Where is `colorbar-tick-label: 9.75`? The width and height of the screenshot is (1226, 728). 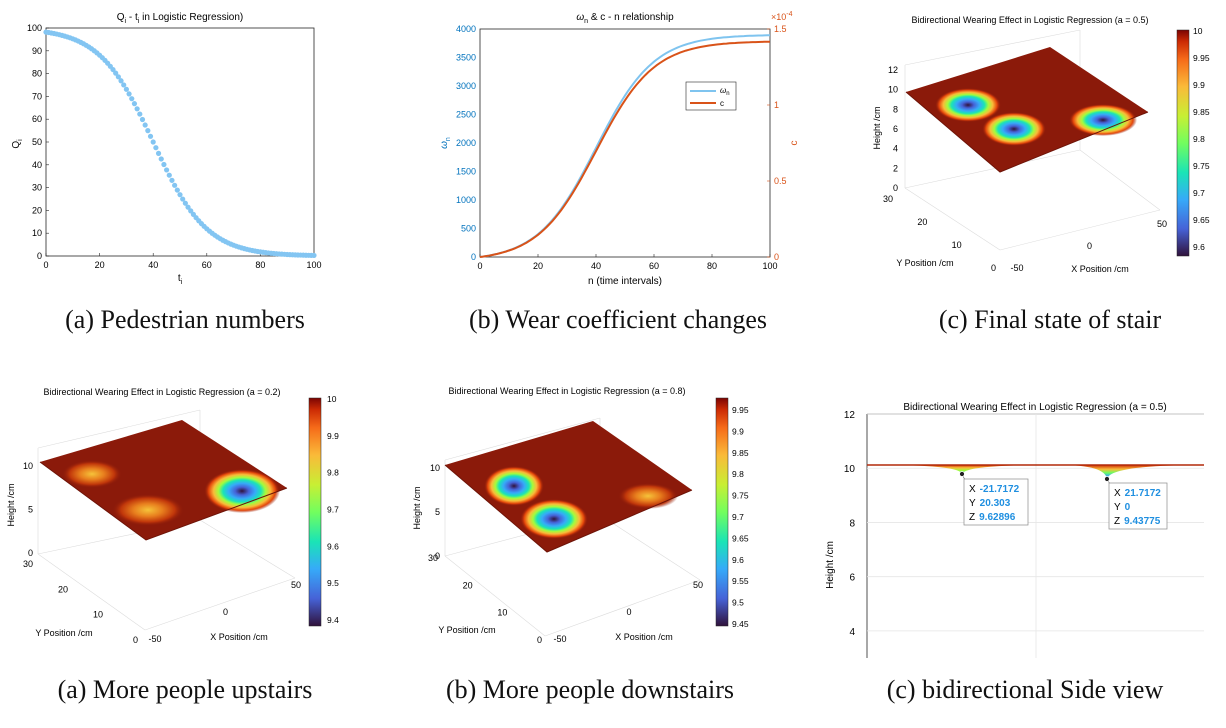 colorbar-tick-label: 9.75 is located at coordinates (1201, 166).